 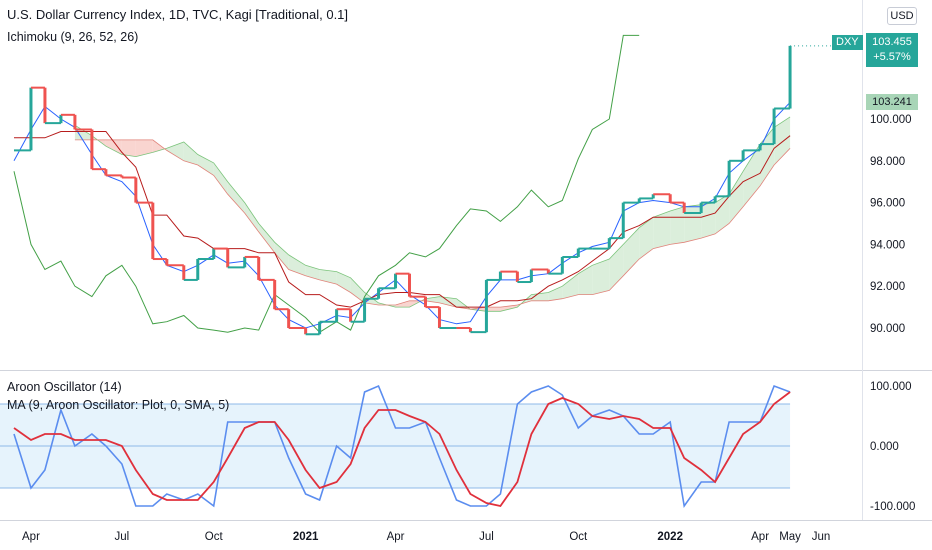 What do you see at coordinates (887, 162) in the screenshot?
I see `price-tick-label: 98.000` at bounding box center [887, 162].